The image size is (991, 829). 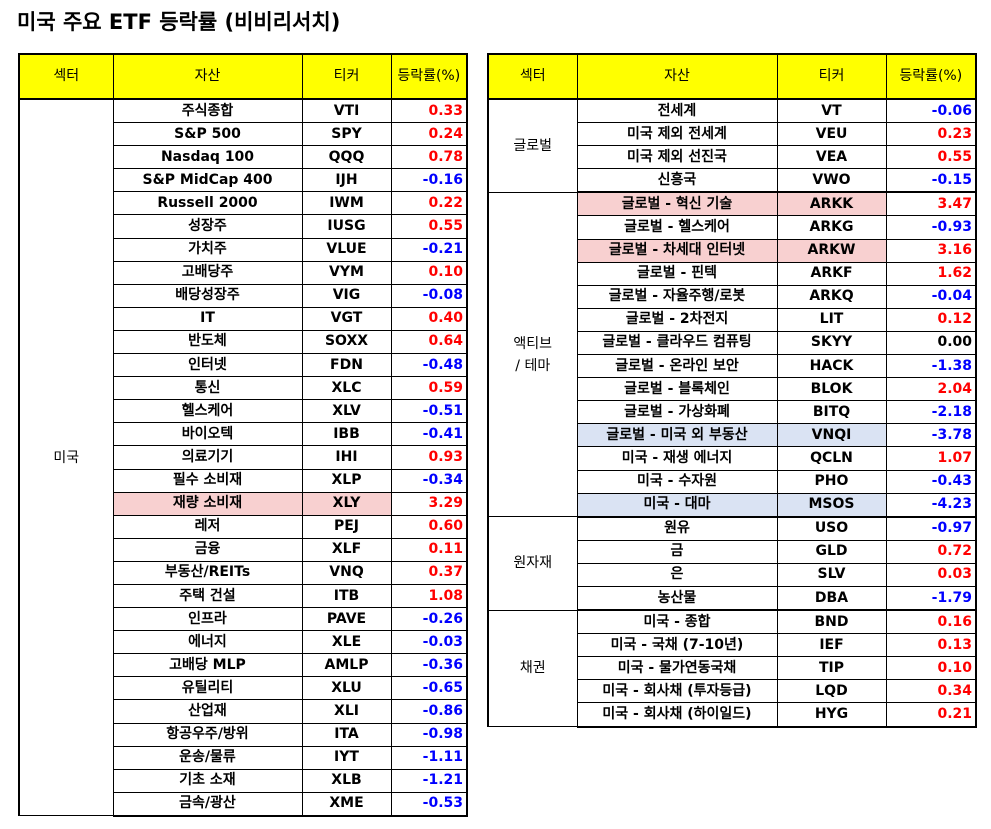 I want to click on ticker-cell: VTI, so click(x=346, y=111).